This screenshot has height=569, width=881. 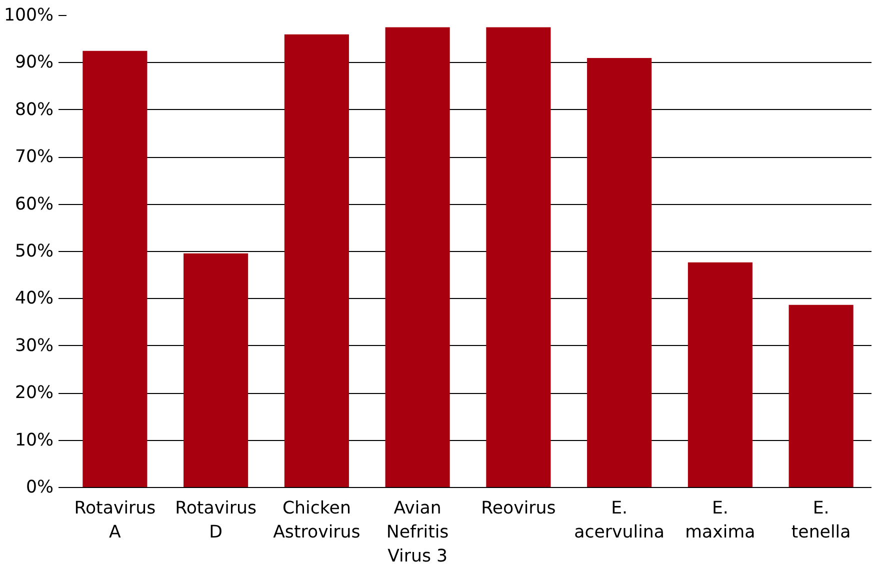 I want to click on y-tick-label: 60%, so click(x=34, y=204).